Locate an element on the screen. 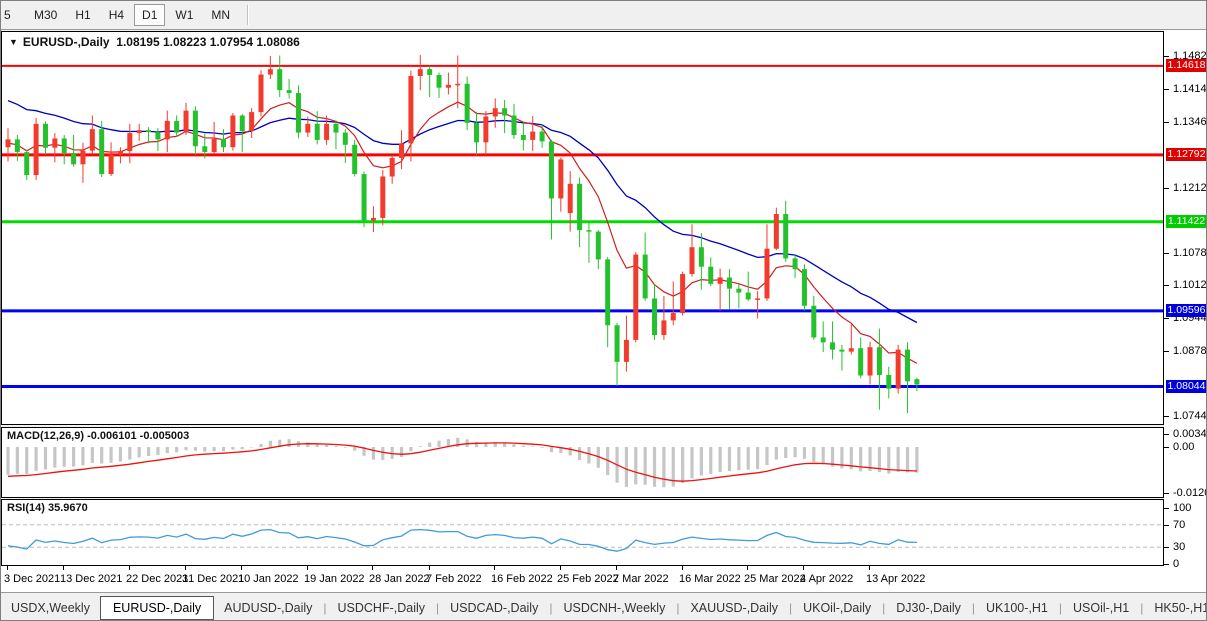 This screenshot has height=621, width=1207. rsi-levels is located at coordinates (582, 536).